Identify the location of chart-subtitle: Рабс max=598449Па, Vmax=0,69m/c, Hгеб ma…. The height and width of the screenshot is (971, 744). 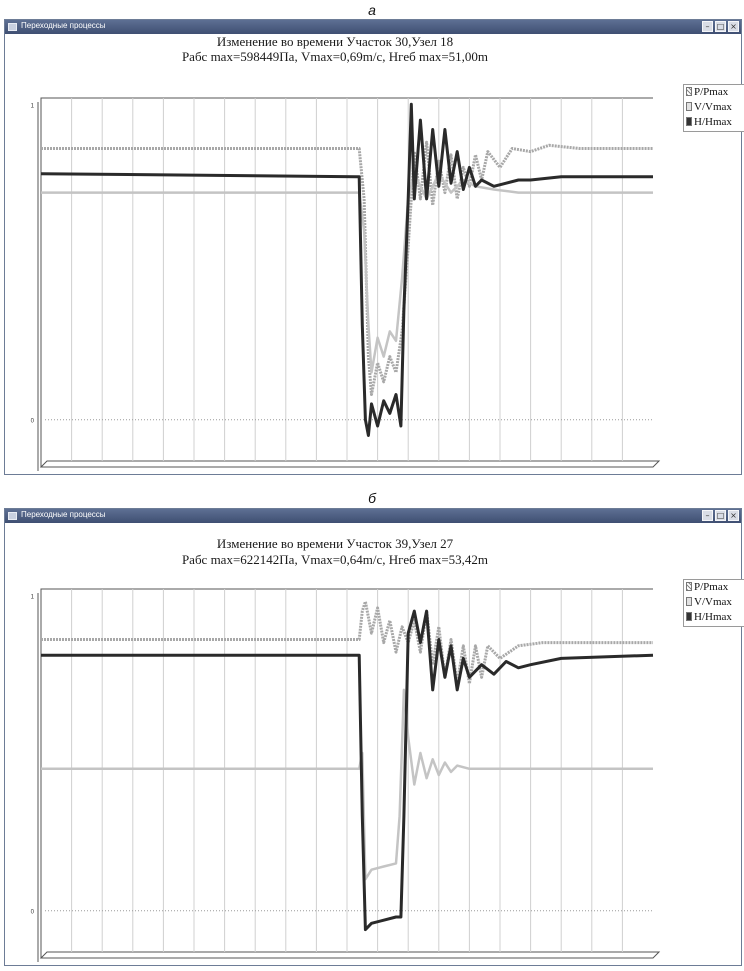
(335, 56).